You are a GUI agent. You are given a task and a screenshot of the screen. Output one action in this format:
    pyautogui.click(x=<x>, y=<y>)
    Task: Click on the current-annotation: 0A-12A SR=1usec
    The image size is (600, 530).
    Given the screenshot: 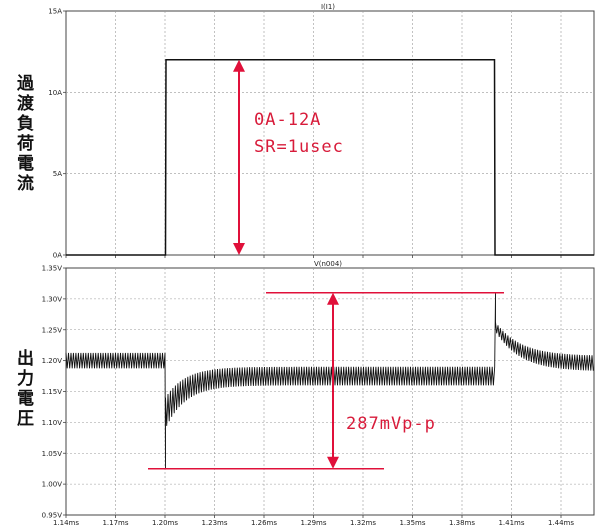 What is the action you would take?
    pyautogui.click(x=288, y=157)
    